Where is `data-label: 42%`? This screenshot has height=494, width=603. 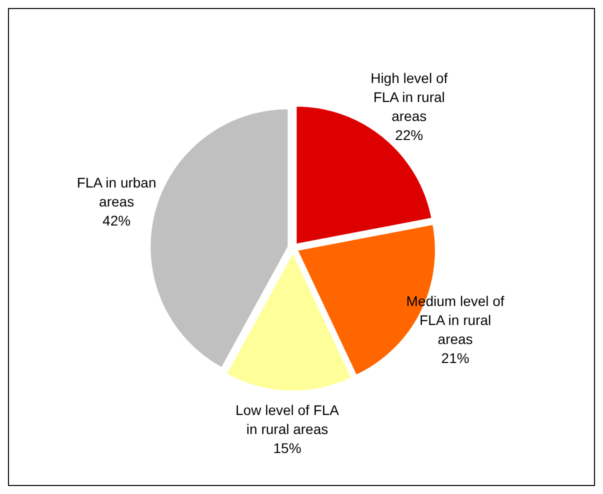
data-label: 42% is located at coordinates (116, 220).